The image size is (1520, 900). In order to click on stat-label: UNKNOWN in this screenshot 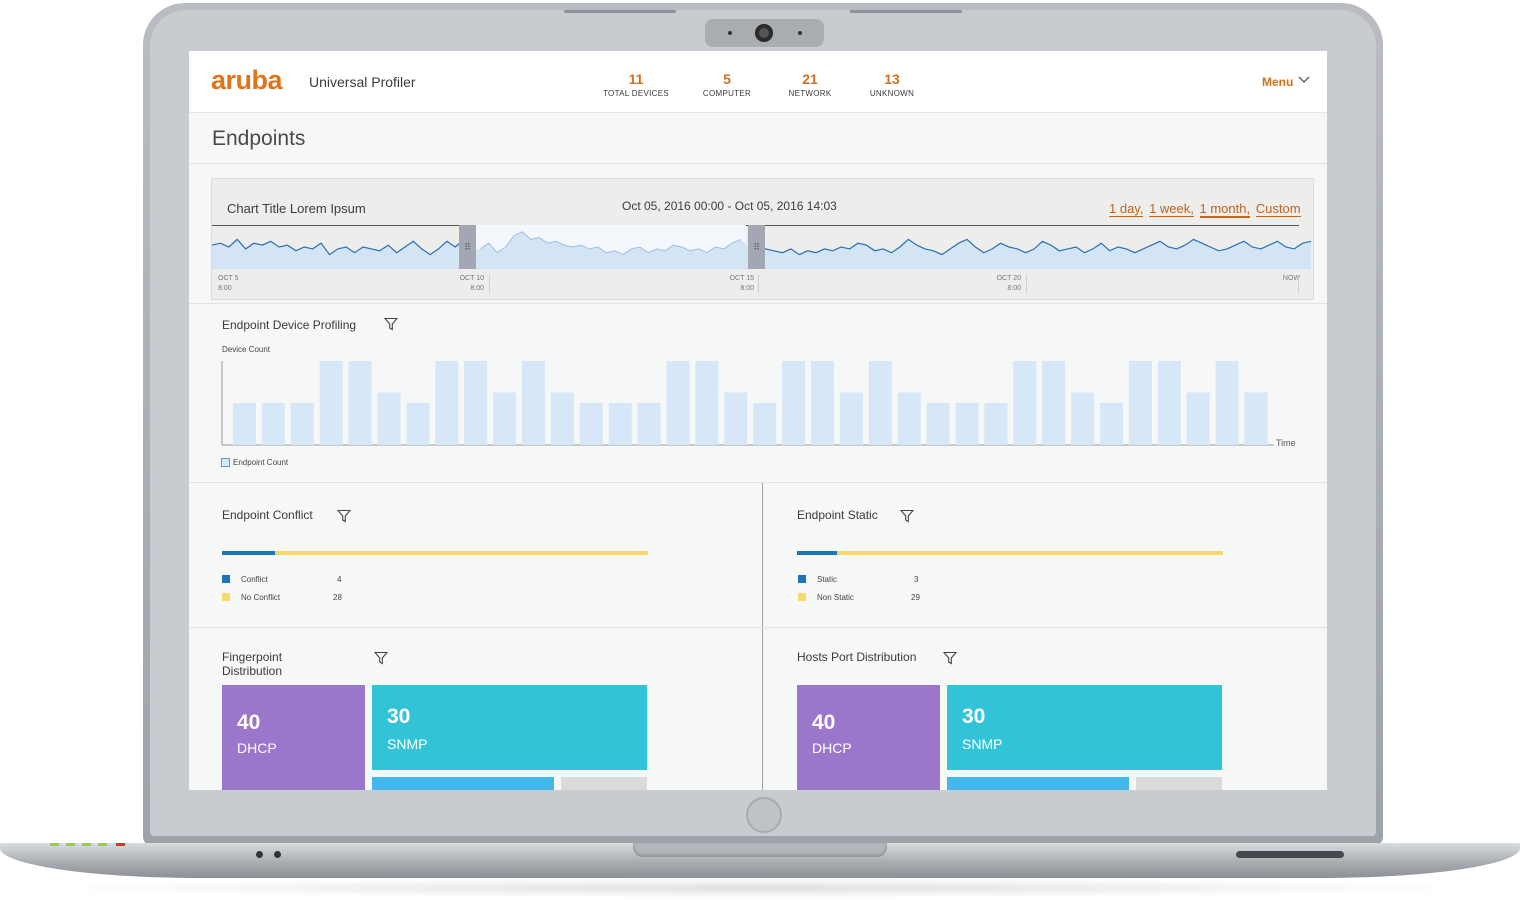, I will do `click(892, 93)`.